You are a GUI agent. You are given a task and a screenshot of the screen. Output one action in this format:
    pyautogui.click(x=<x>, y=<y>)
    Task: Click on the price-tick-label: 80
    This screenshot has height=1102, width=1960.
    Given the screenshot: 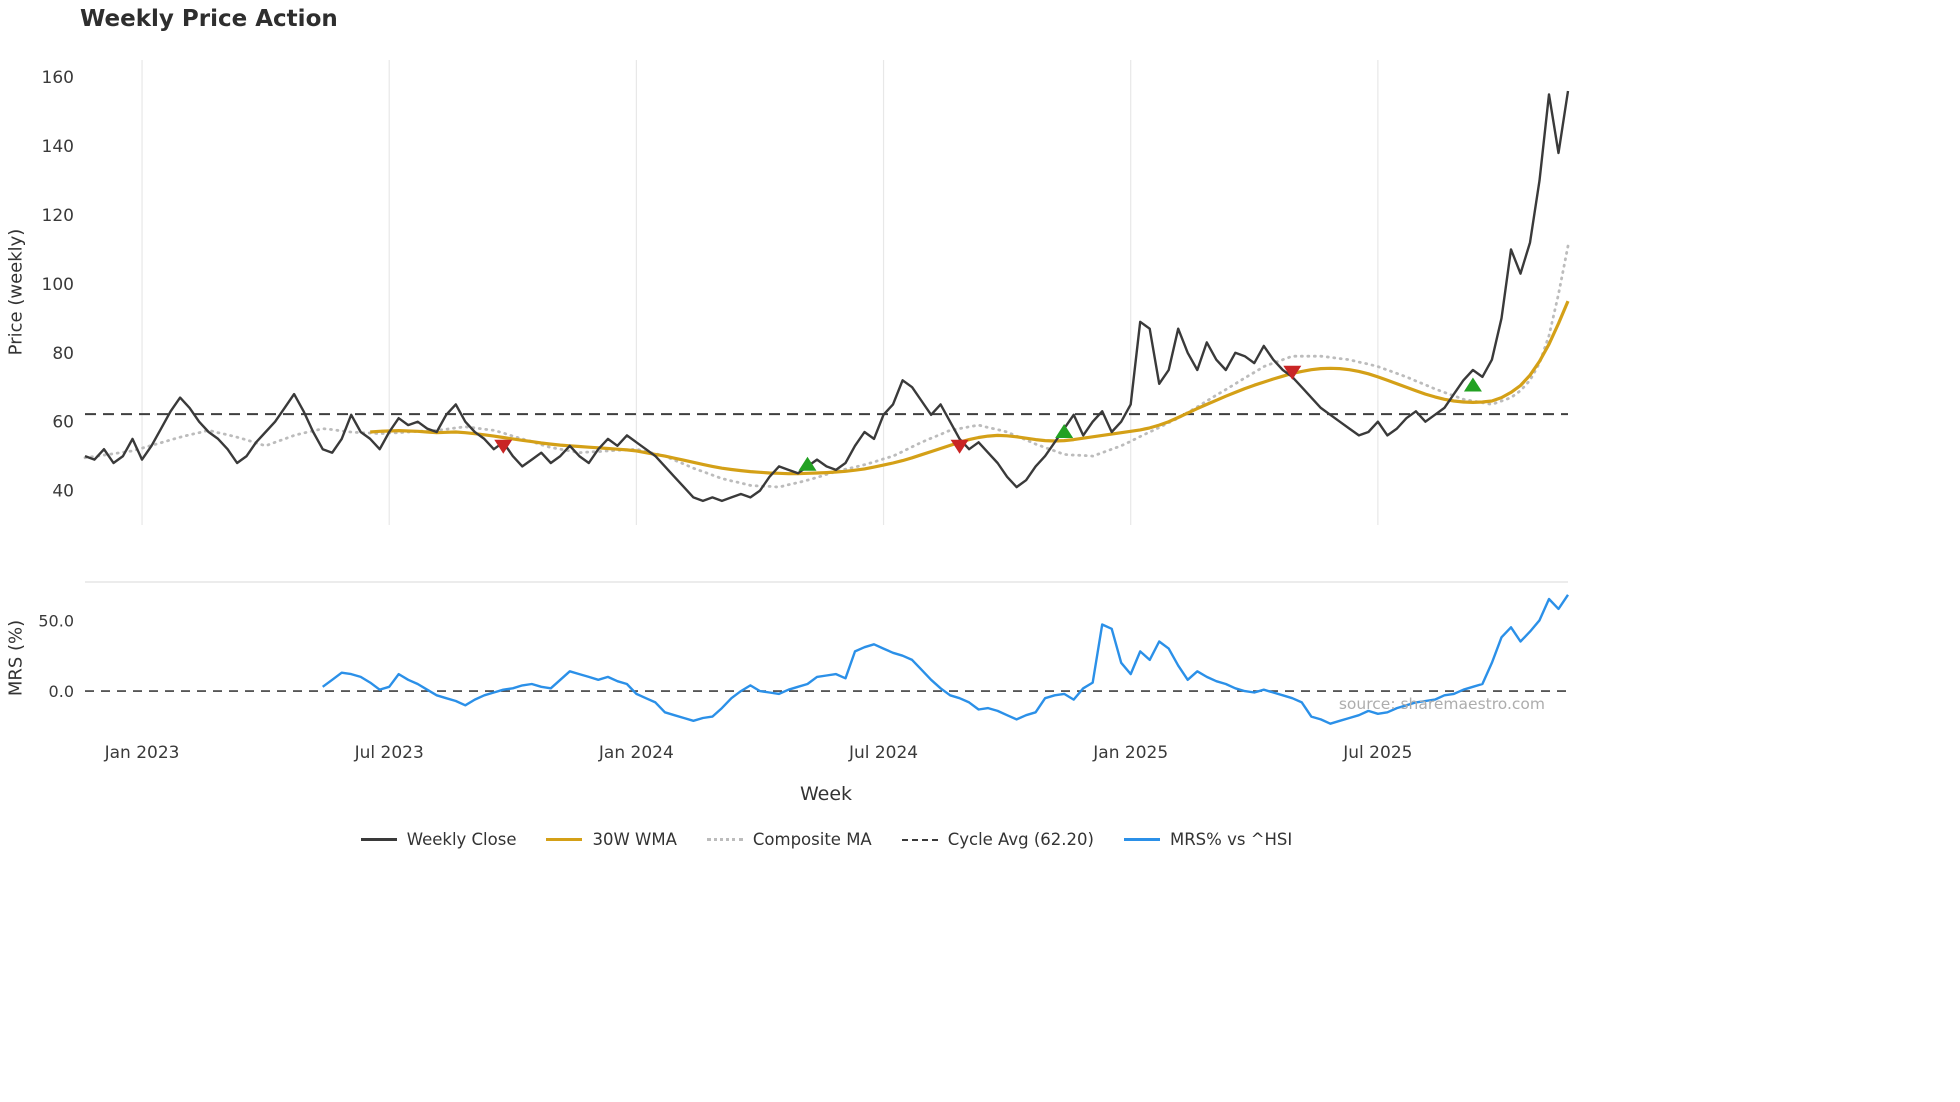 What is the action you would take?
    pyautogui.click(x=63, y=354)
    